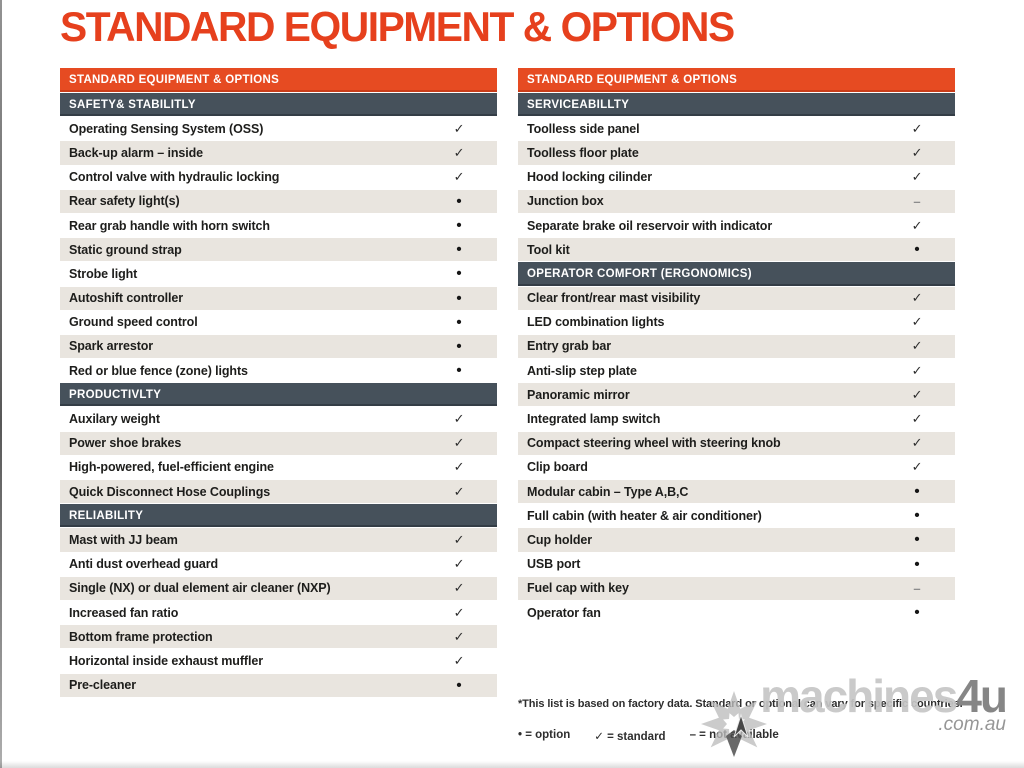  Describe the element at coordinates (736, 105) in the screenshot. I see `section-header-row: SERVICEABILLTY` at that location.